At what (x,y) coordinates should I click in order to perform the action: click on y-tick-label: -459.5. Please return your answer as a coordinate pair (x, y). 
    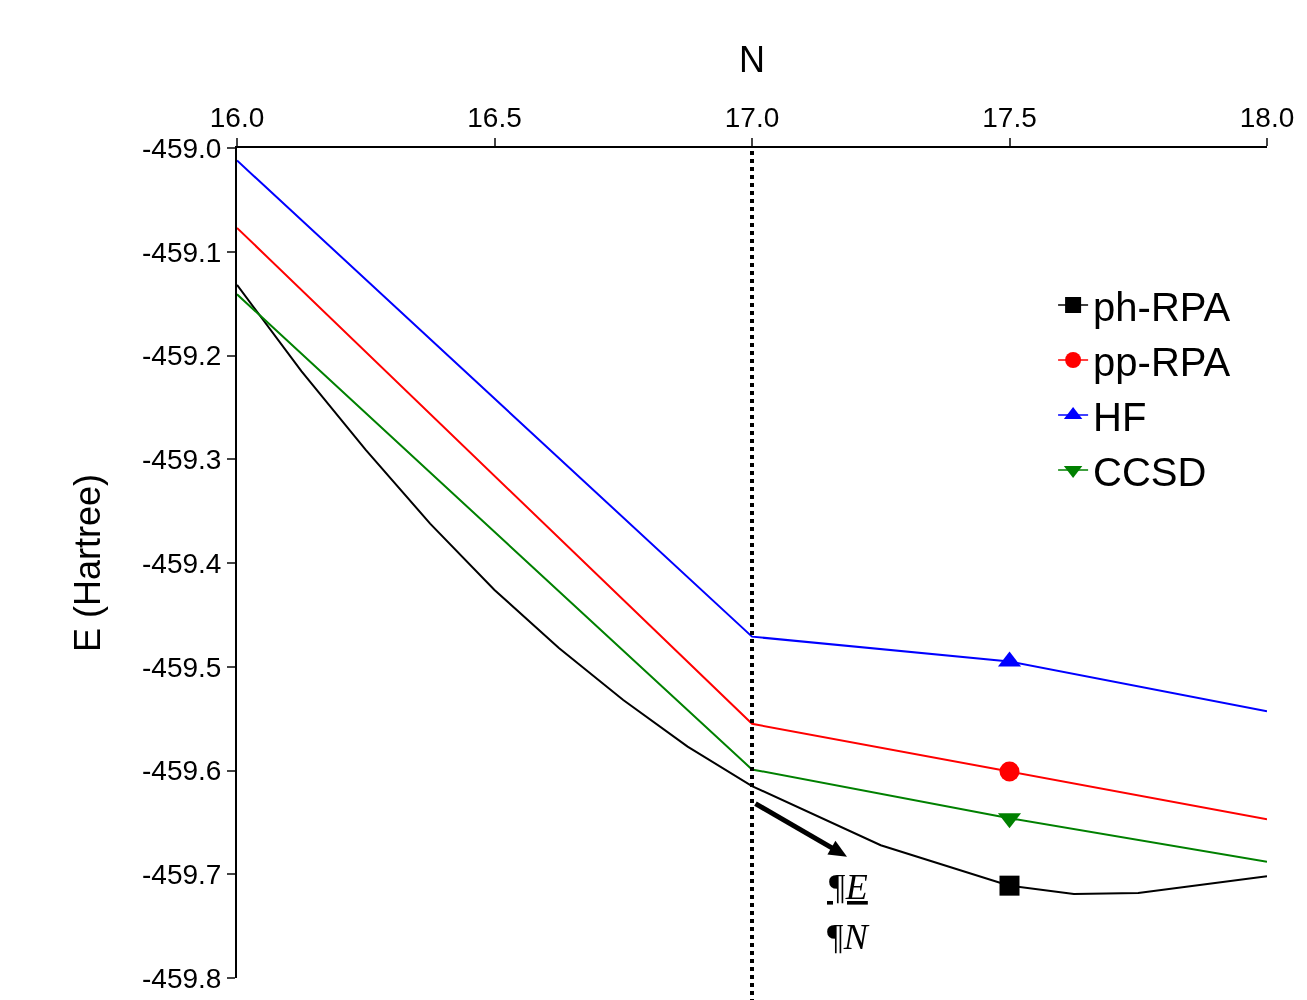
    Looking at the image, I should click on (181, 667).